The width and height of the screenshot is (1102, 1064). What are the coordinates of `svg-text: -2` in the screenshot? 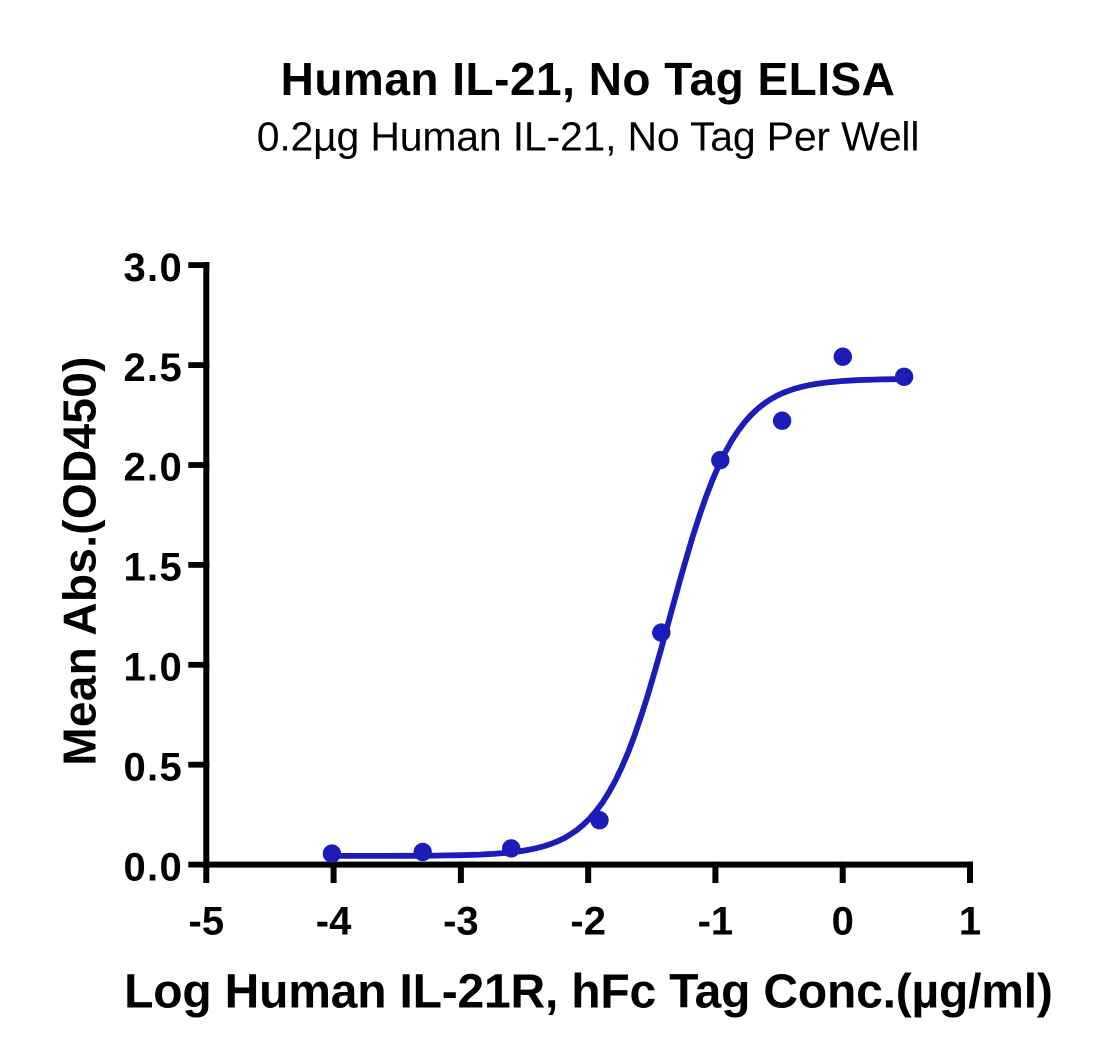 It's located at (588, 922).